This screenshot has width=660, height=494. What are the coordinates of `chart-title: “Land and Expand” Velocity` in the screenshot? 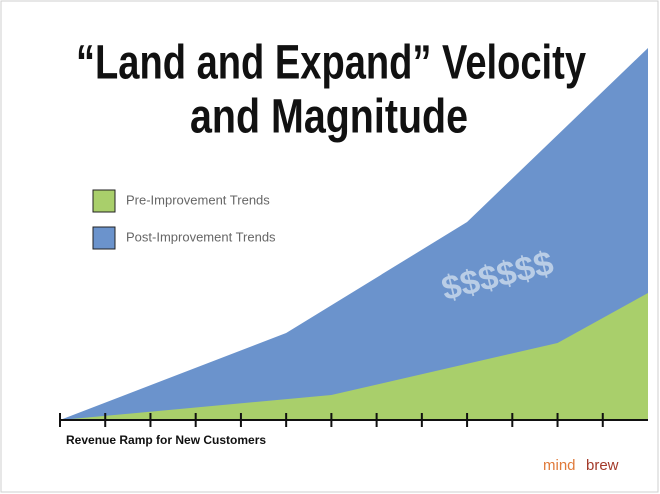 It's located at (331, 63).